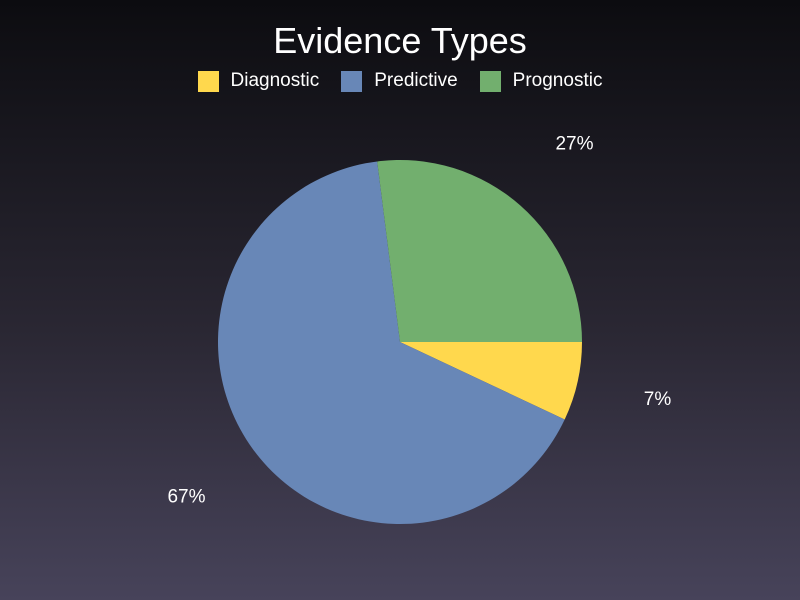  What do you see at coordinates (416, 80) in the screenshot?
I see `legend-label-predictive: Predictive` at bounding box center [416, 80].